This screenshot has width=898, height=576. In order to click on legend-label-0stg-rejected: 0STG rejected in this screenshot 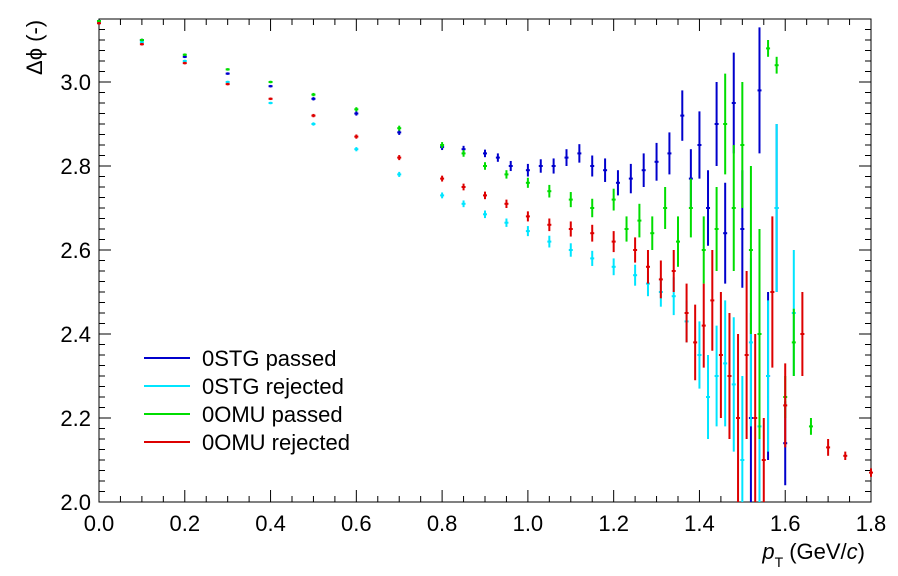, I will do `click(273, 386)`.